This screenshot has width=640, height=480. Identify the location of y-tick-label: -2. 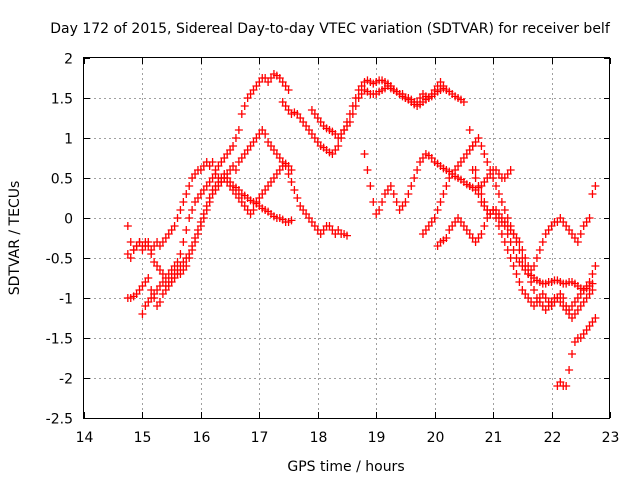
(66, 380).